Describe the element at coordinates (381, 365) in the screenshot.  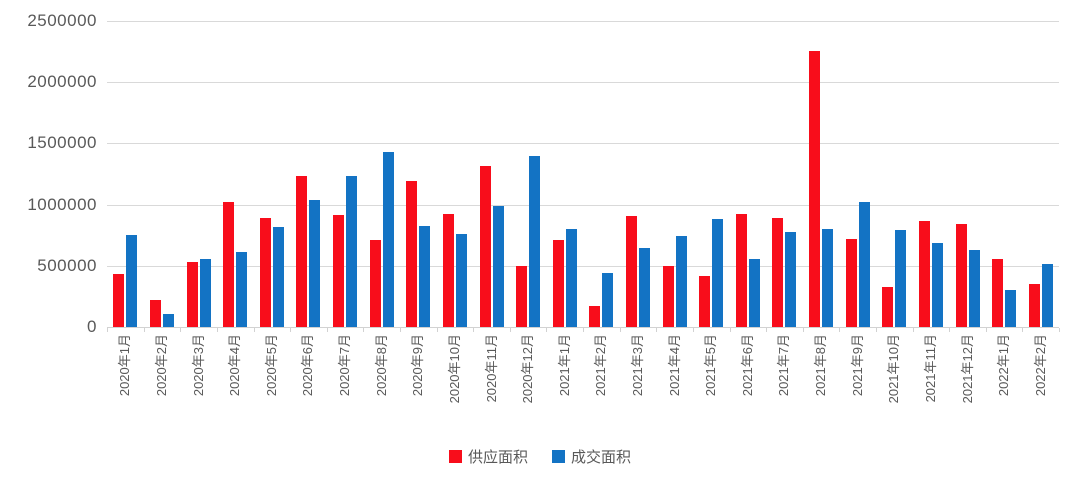
I see `x-axis-label: 2020年8月` at that location.